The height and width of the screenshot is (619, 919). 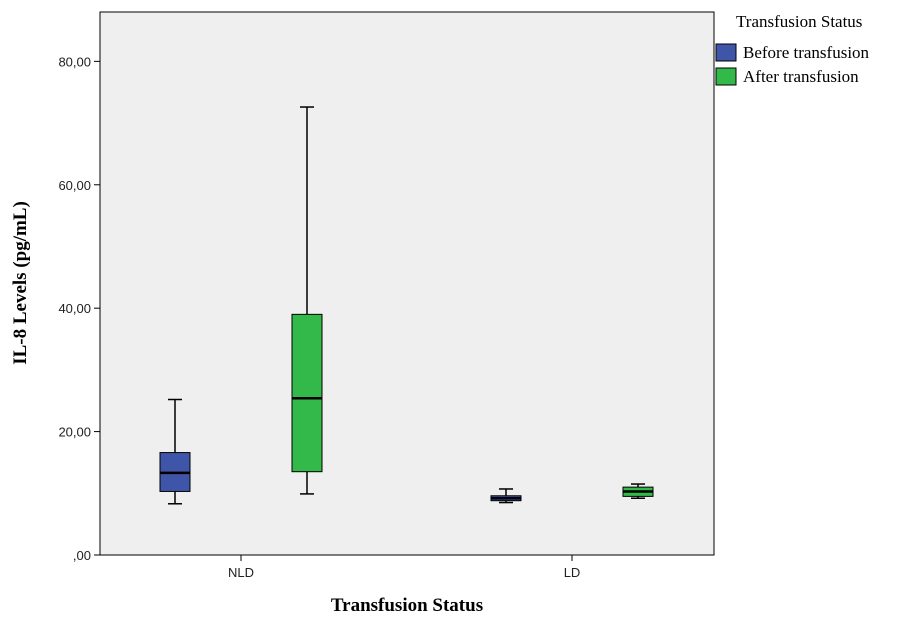 I want to click on y-tick-label: ,00, so click(x=82, y=555).